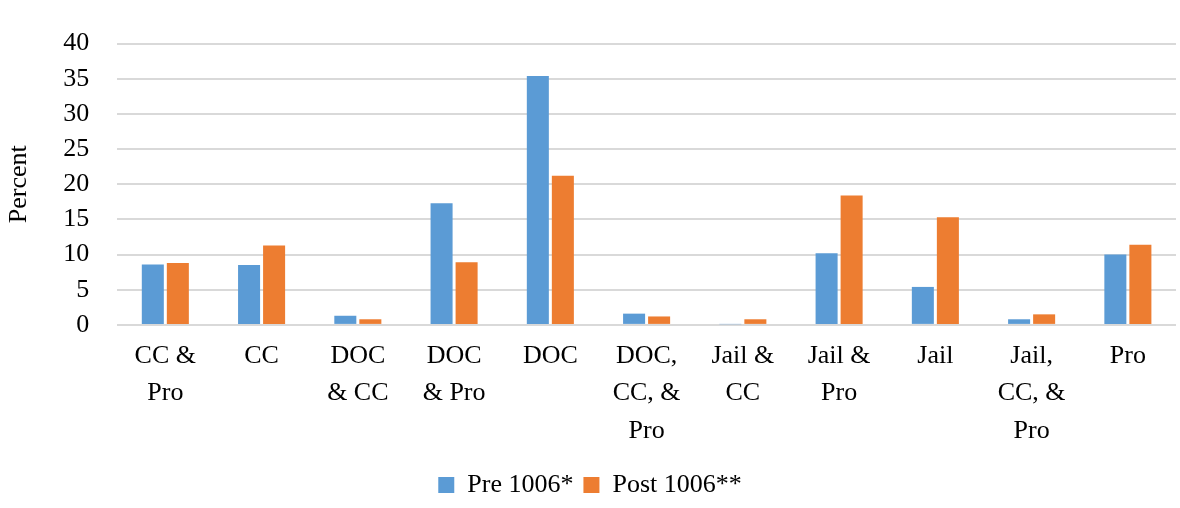 The width and height of the screenshot is (1180, 508). What do you see at coordinates (261, 354) in the screenshot?
I see `x-tick-label: CC` at bounding box center [261, 354].